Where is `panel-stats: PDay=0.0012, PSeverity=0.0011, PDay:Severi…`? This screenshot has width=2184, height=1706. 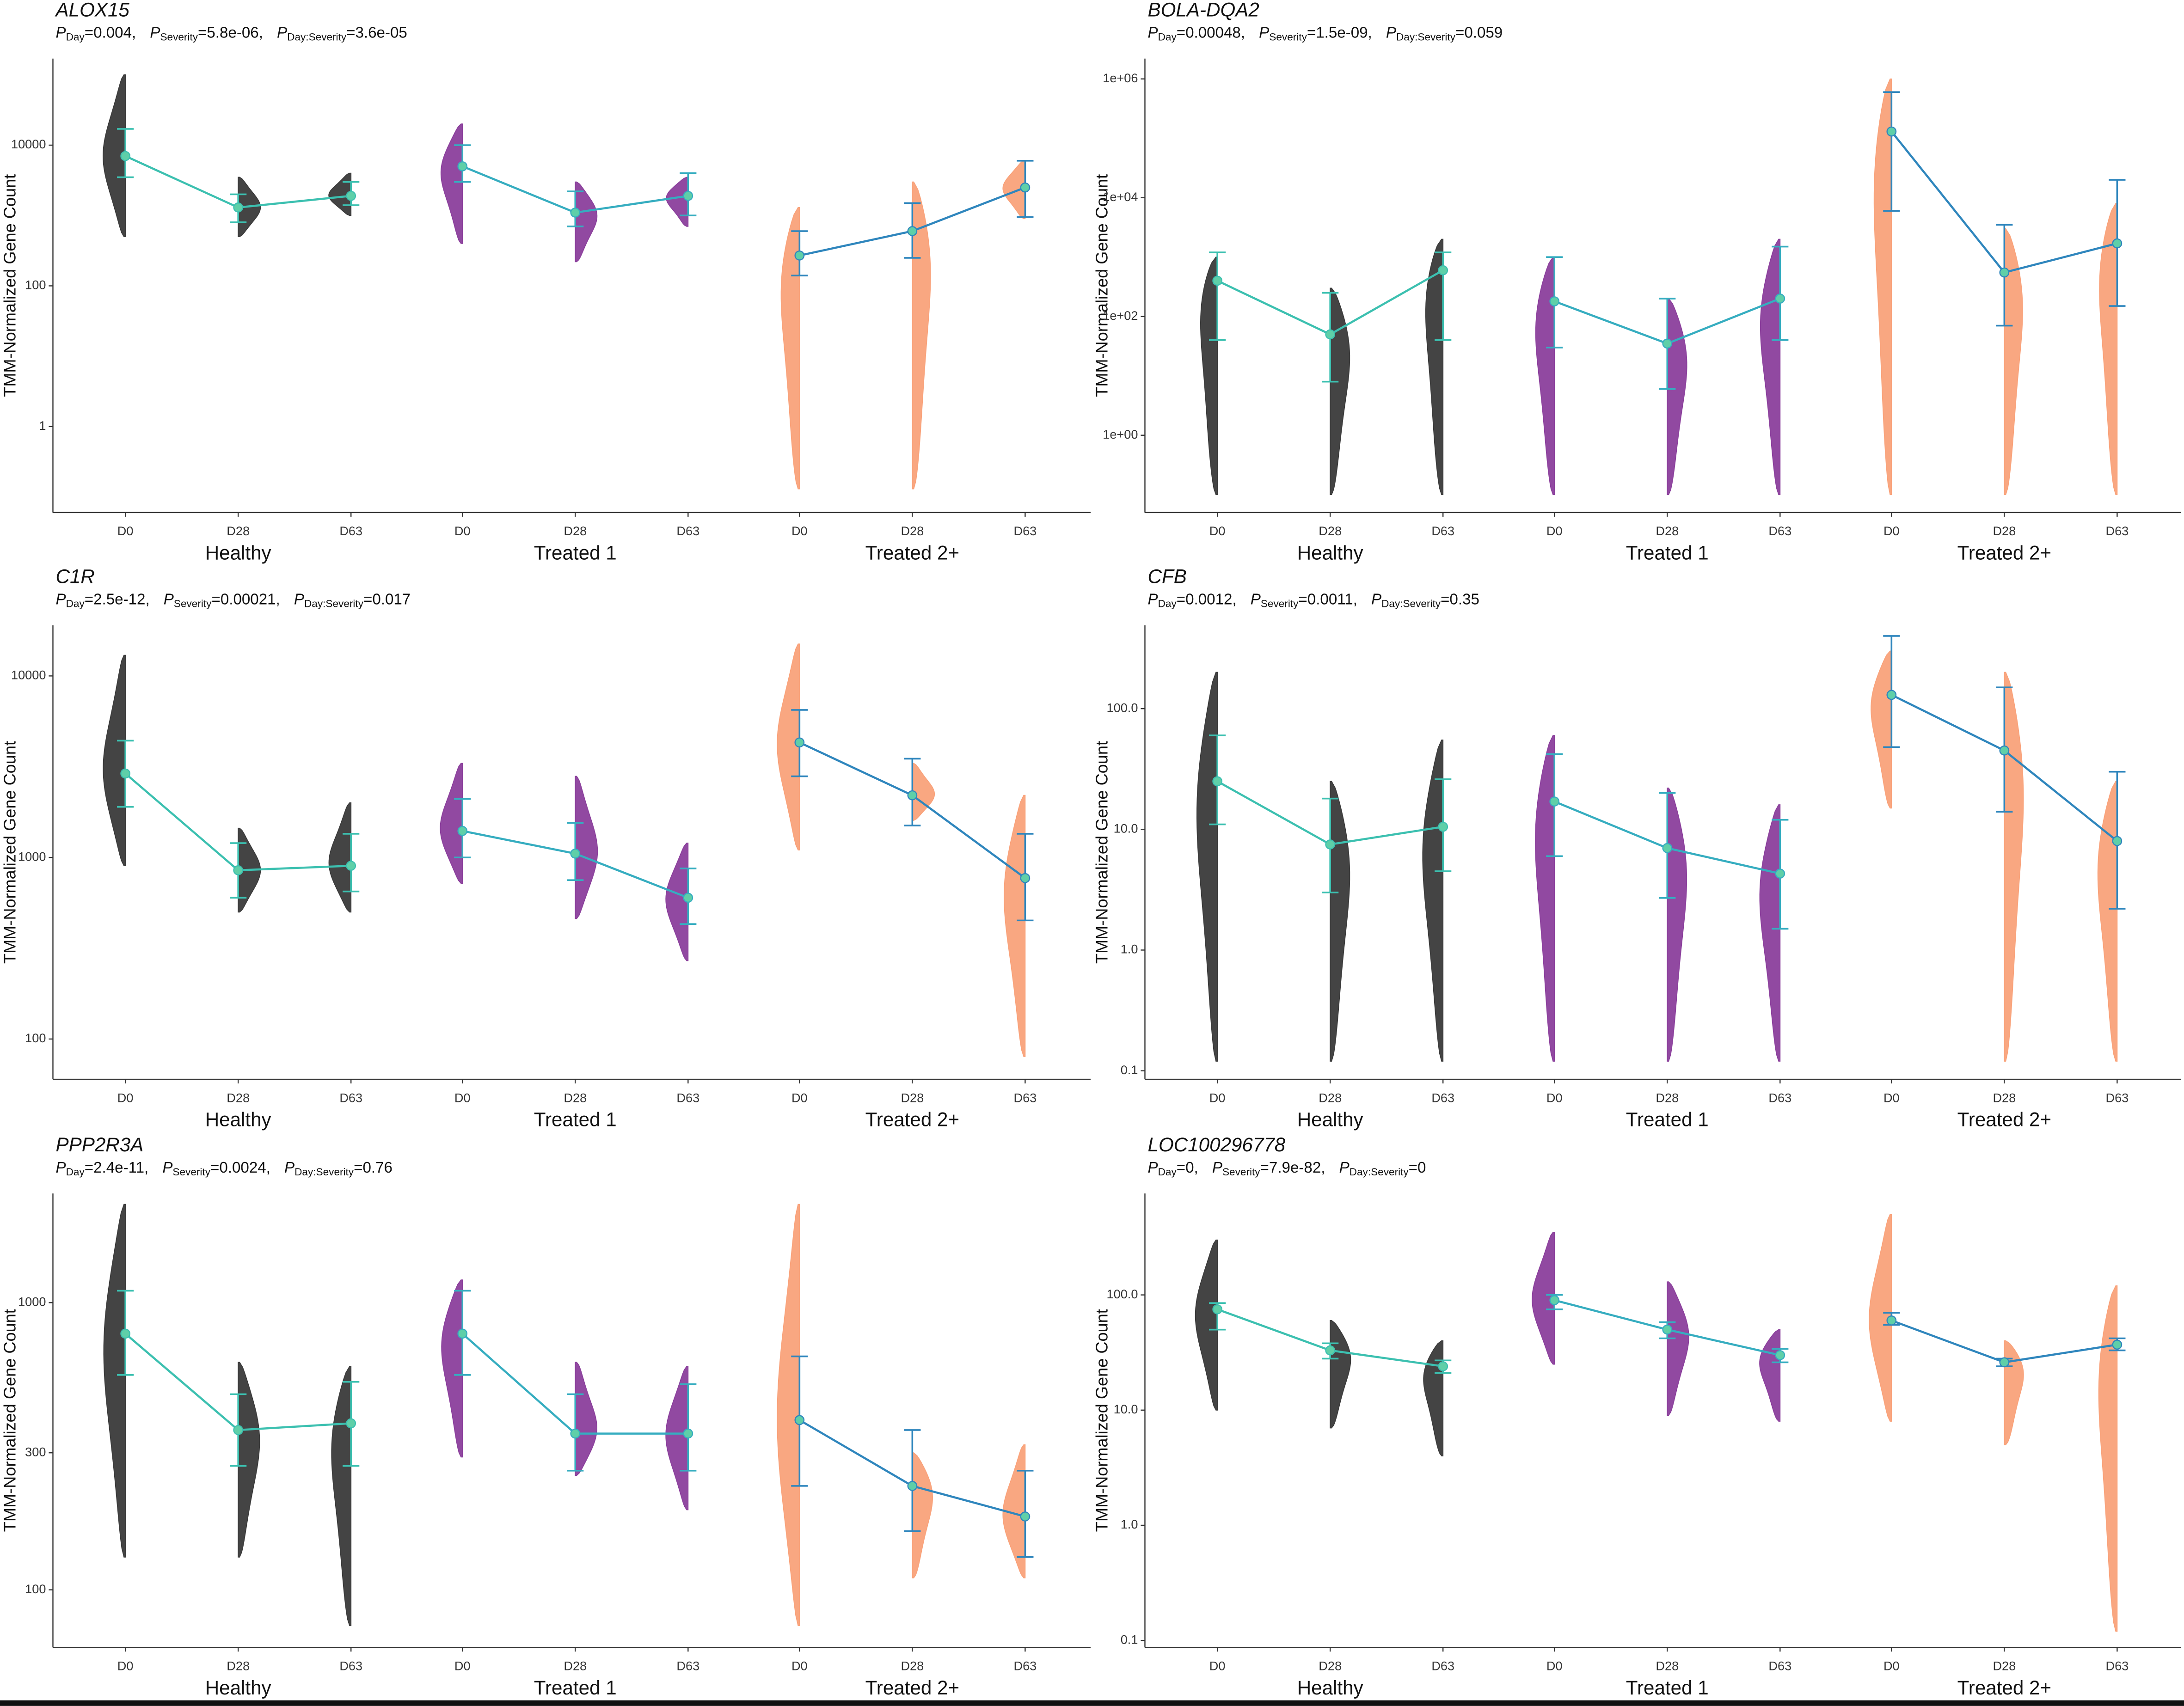 panel-stats: PDay=0.0012, PSeverity=0.0011, PDay:Severi… is located at coordinates (1313, 600).